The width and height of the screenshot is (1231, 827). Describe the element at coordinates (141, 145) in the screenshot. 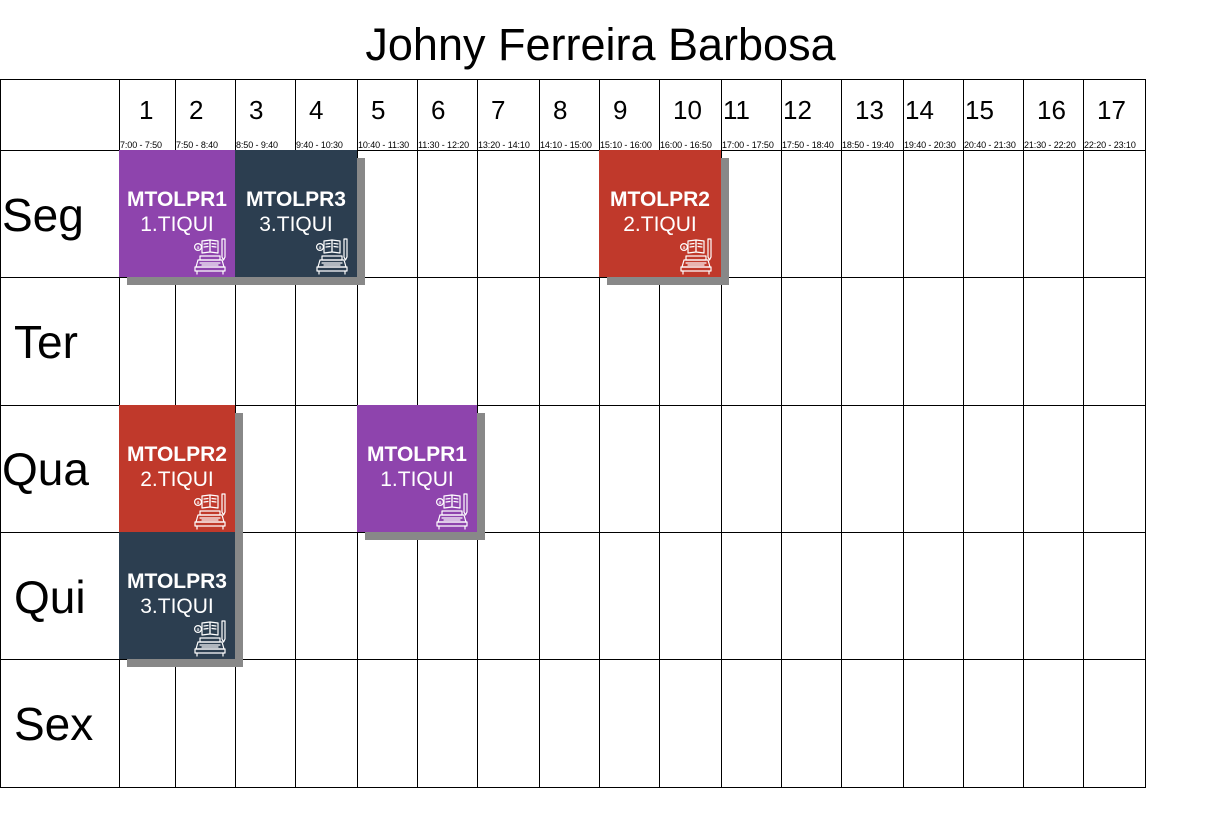

I see `period-time: 7:00 - 7:50` at that location.